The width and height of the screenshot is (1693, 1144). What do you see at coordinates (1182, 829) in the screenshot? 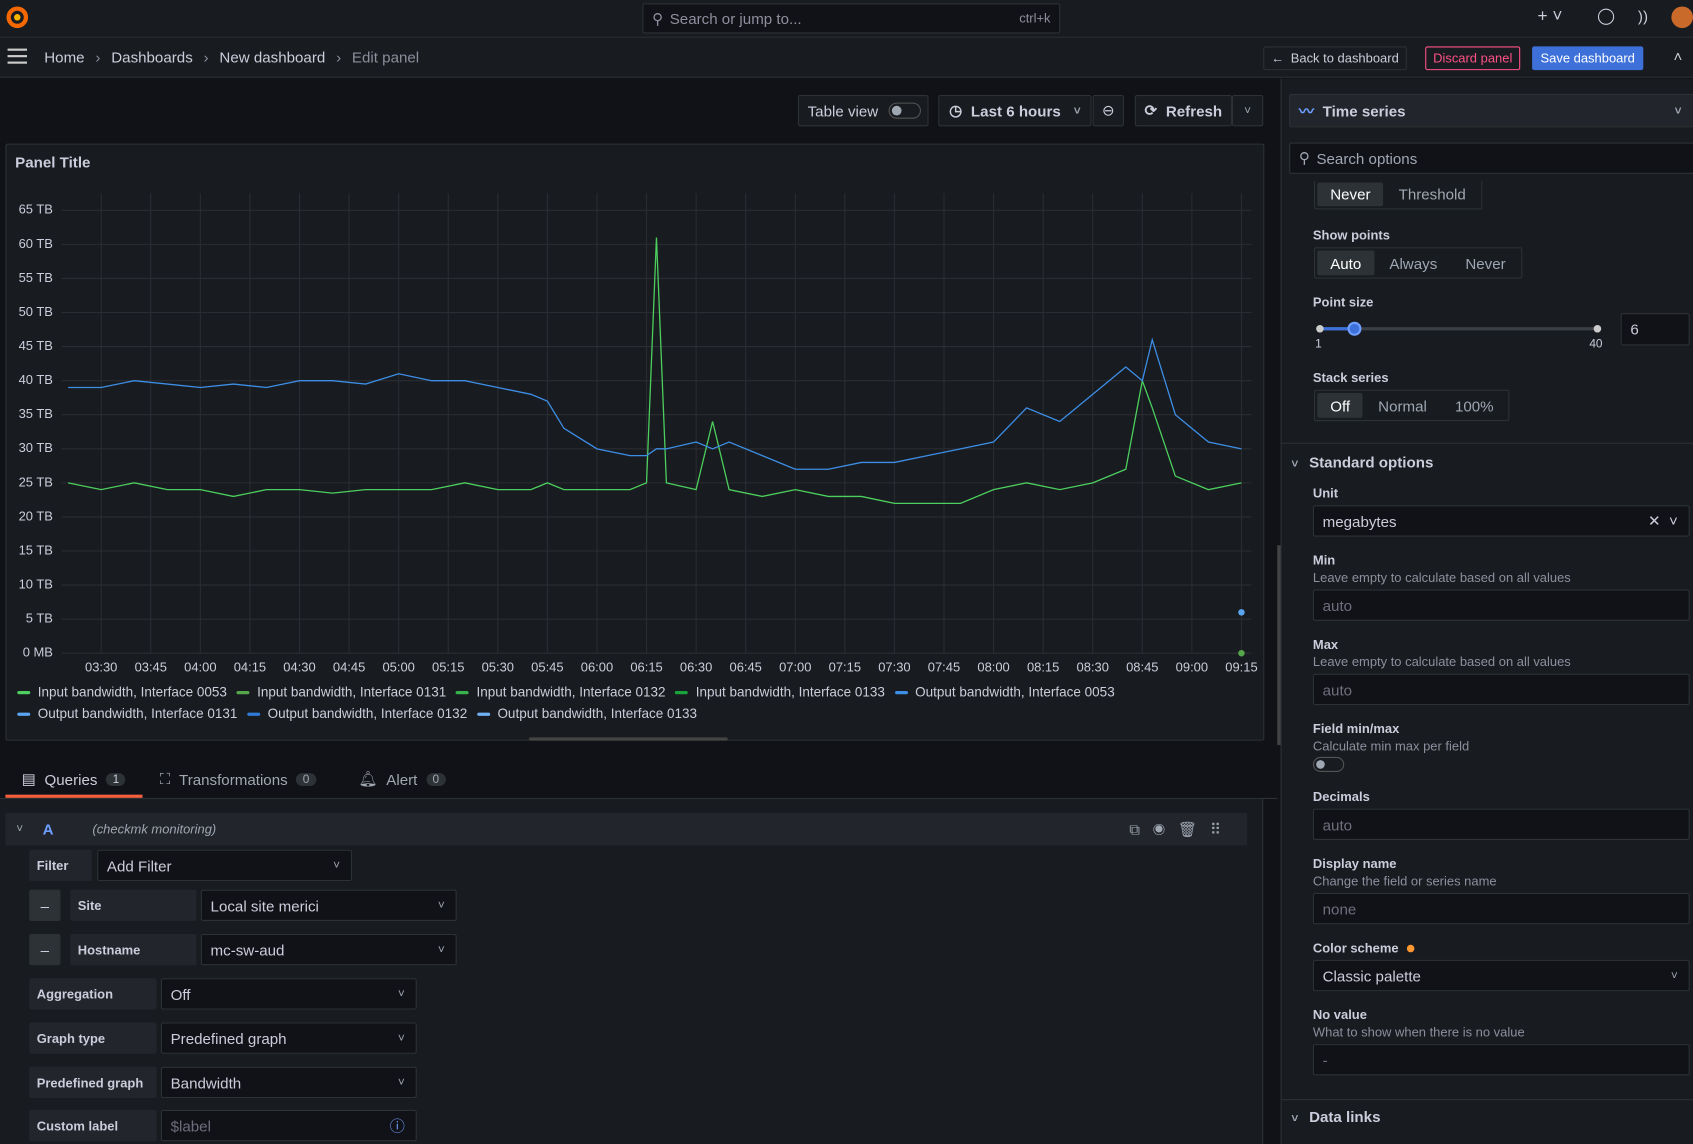
I see `query-actions: ⧉◉🗑︎⠿` at bounding box center [1182, 829].